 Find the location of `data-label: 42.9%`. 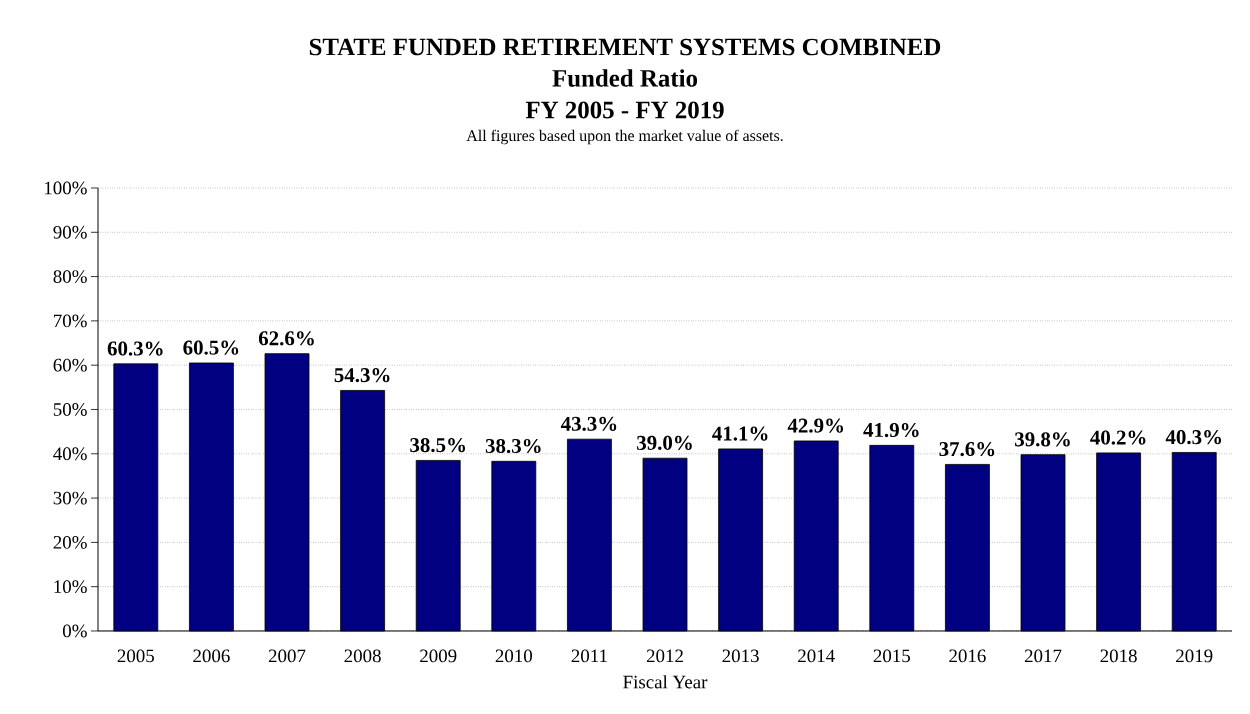

data-label: 42.9% is located at coordinates (815, 425).